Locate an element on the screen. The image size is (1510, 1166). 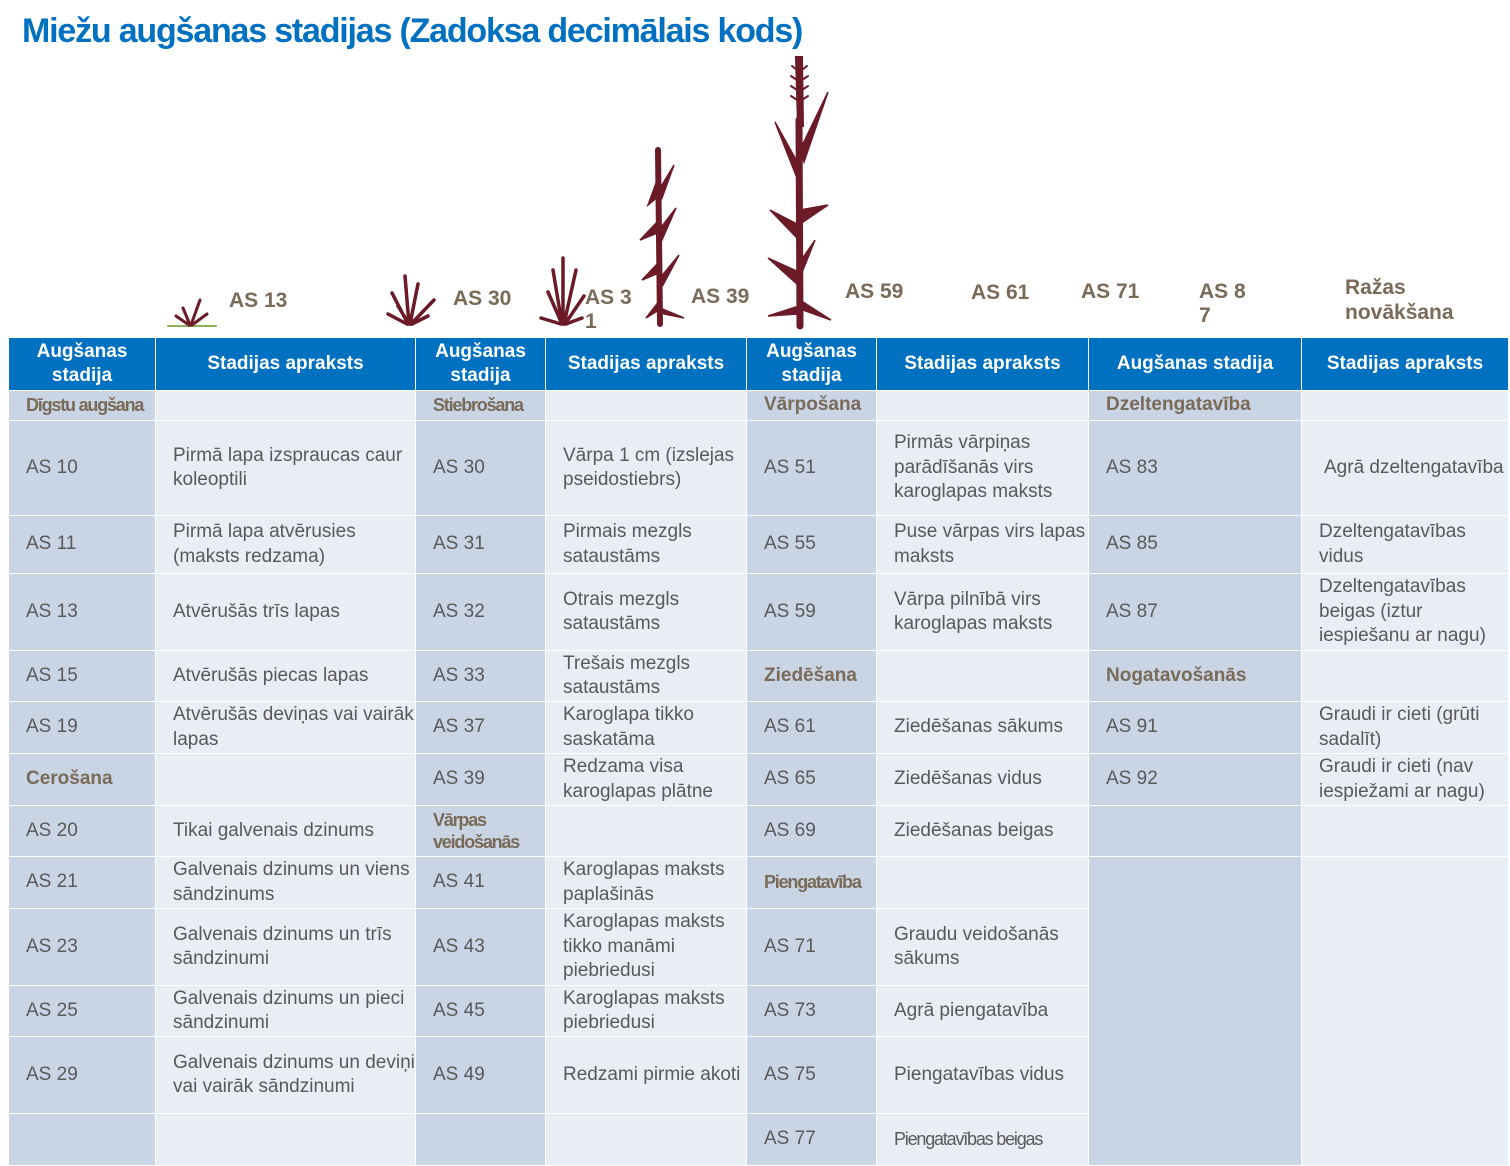
stage-code: AS 73 is located at coordinates (811, 1011).